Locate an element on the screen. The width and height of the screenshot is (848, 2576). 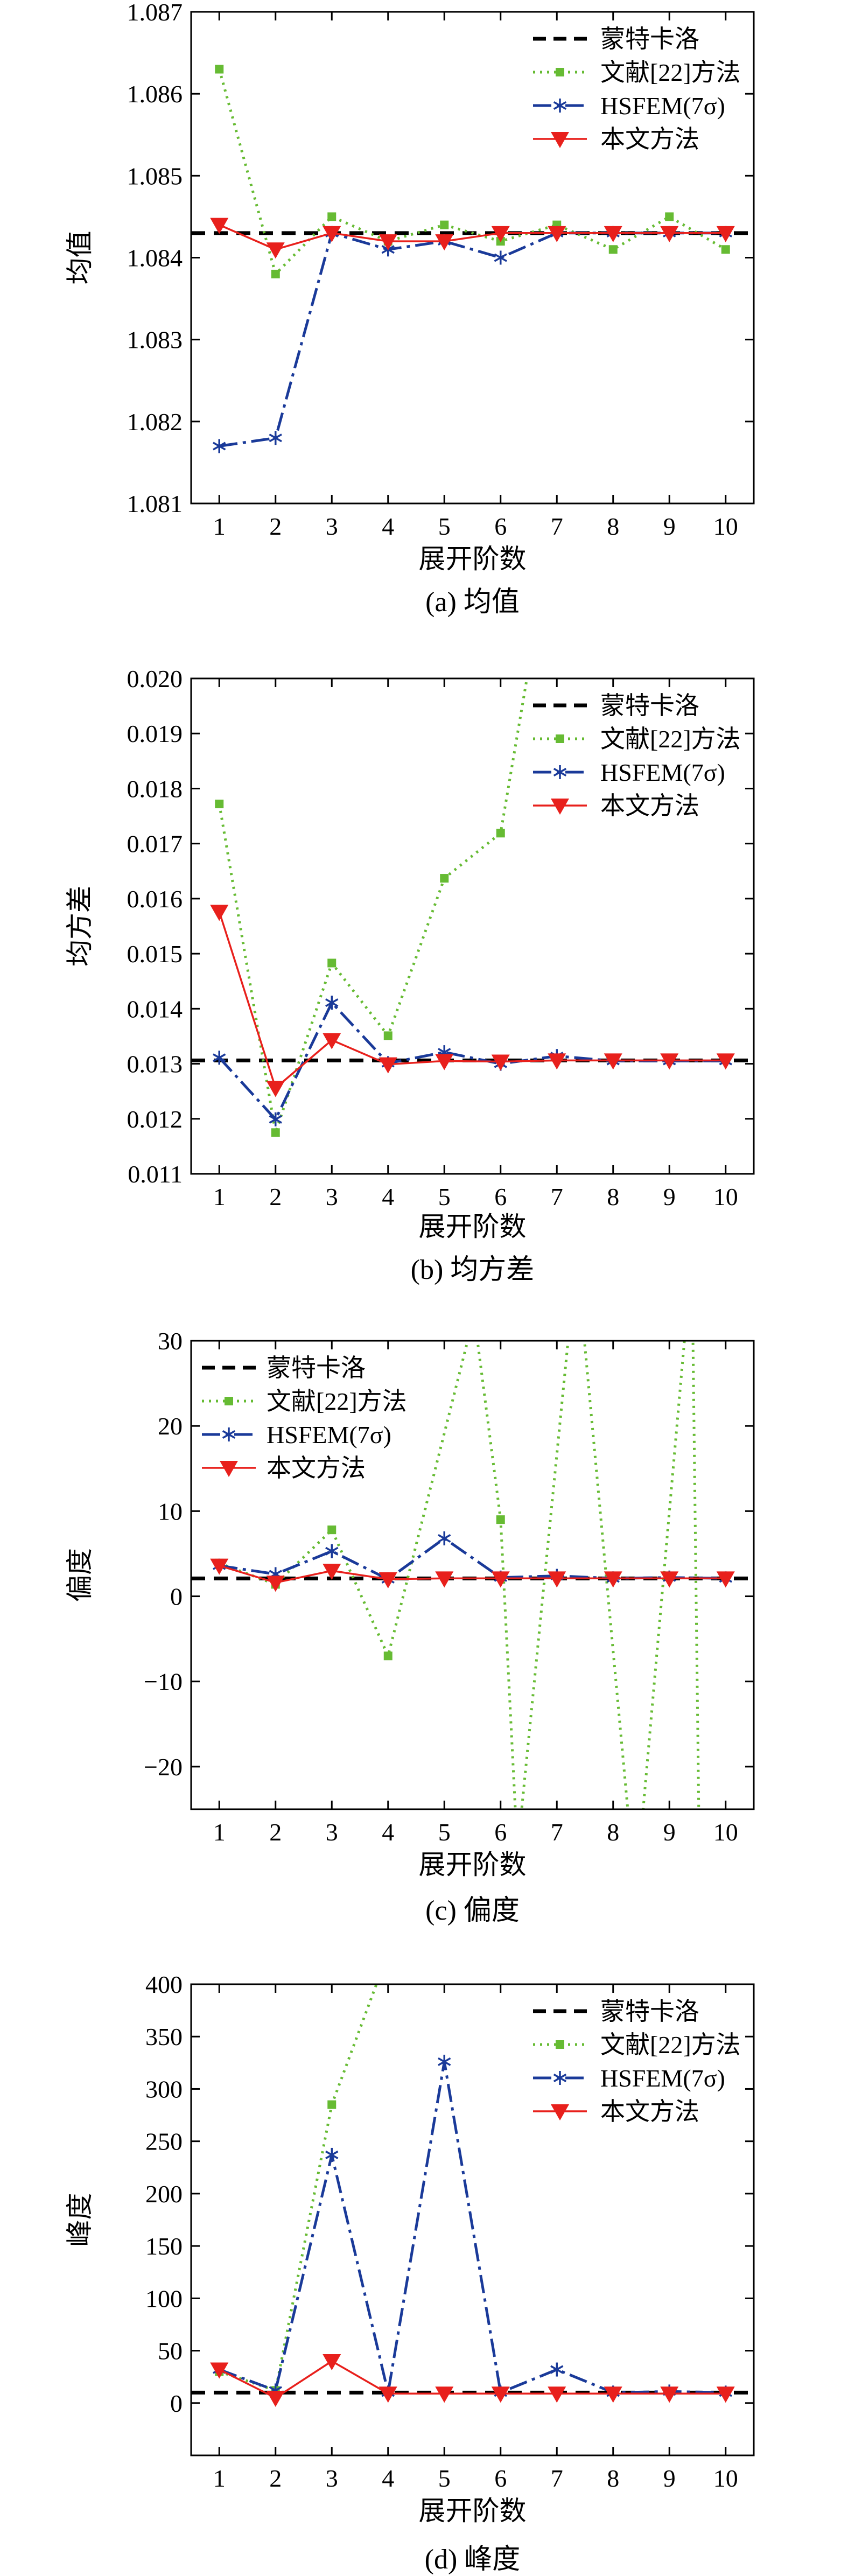
y-tick-label: 0 is located at coordinates (176, 2403).